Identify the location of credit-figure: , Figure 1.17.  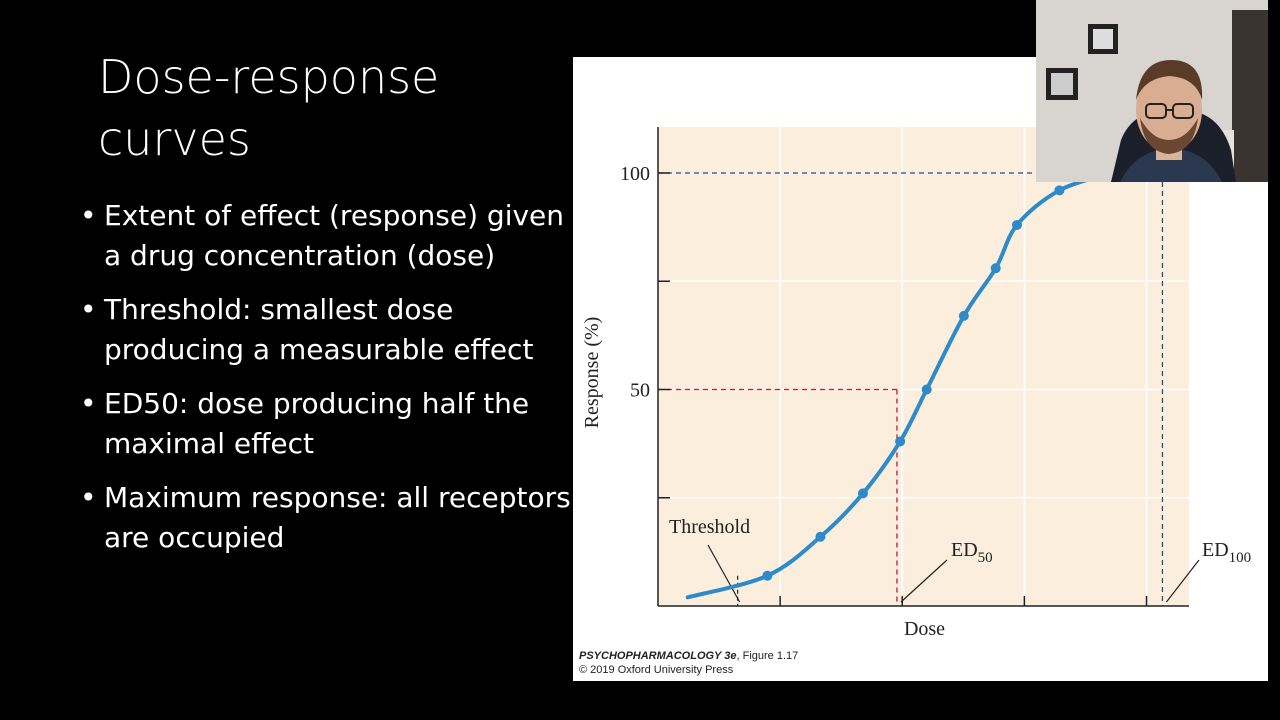
(767, 656).